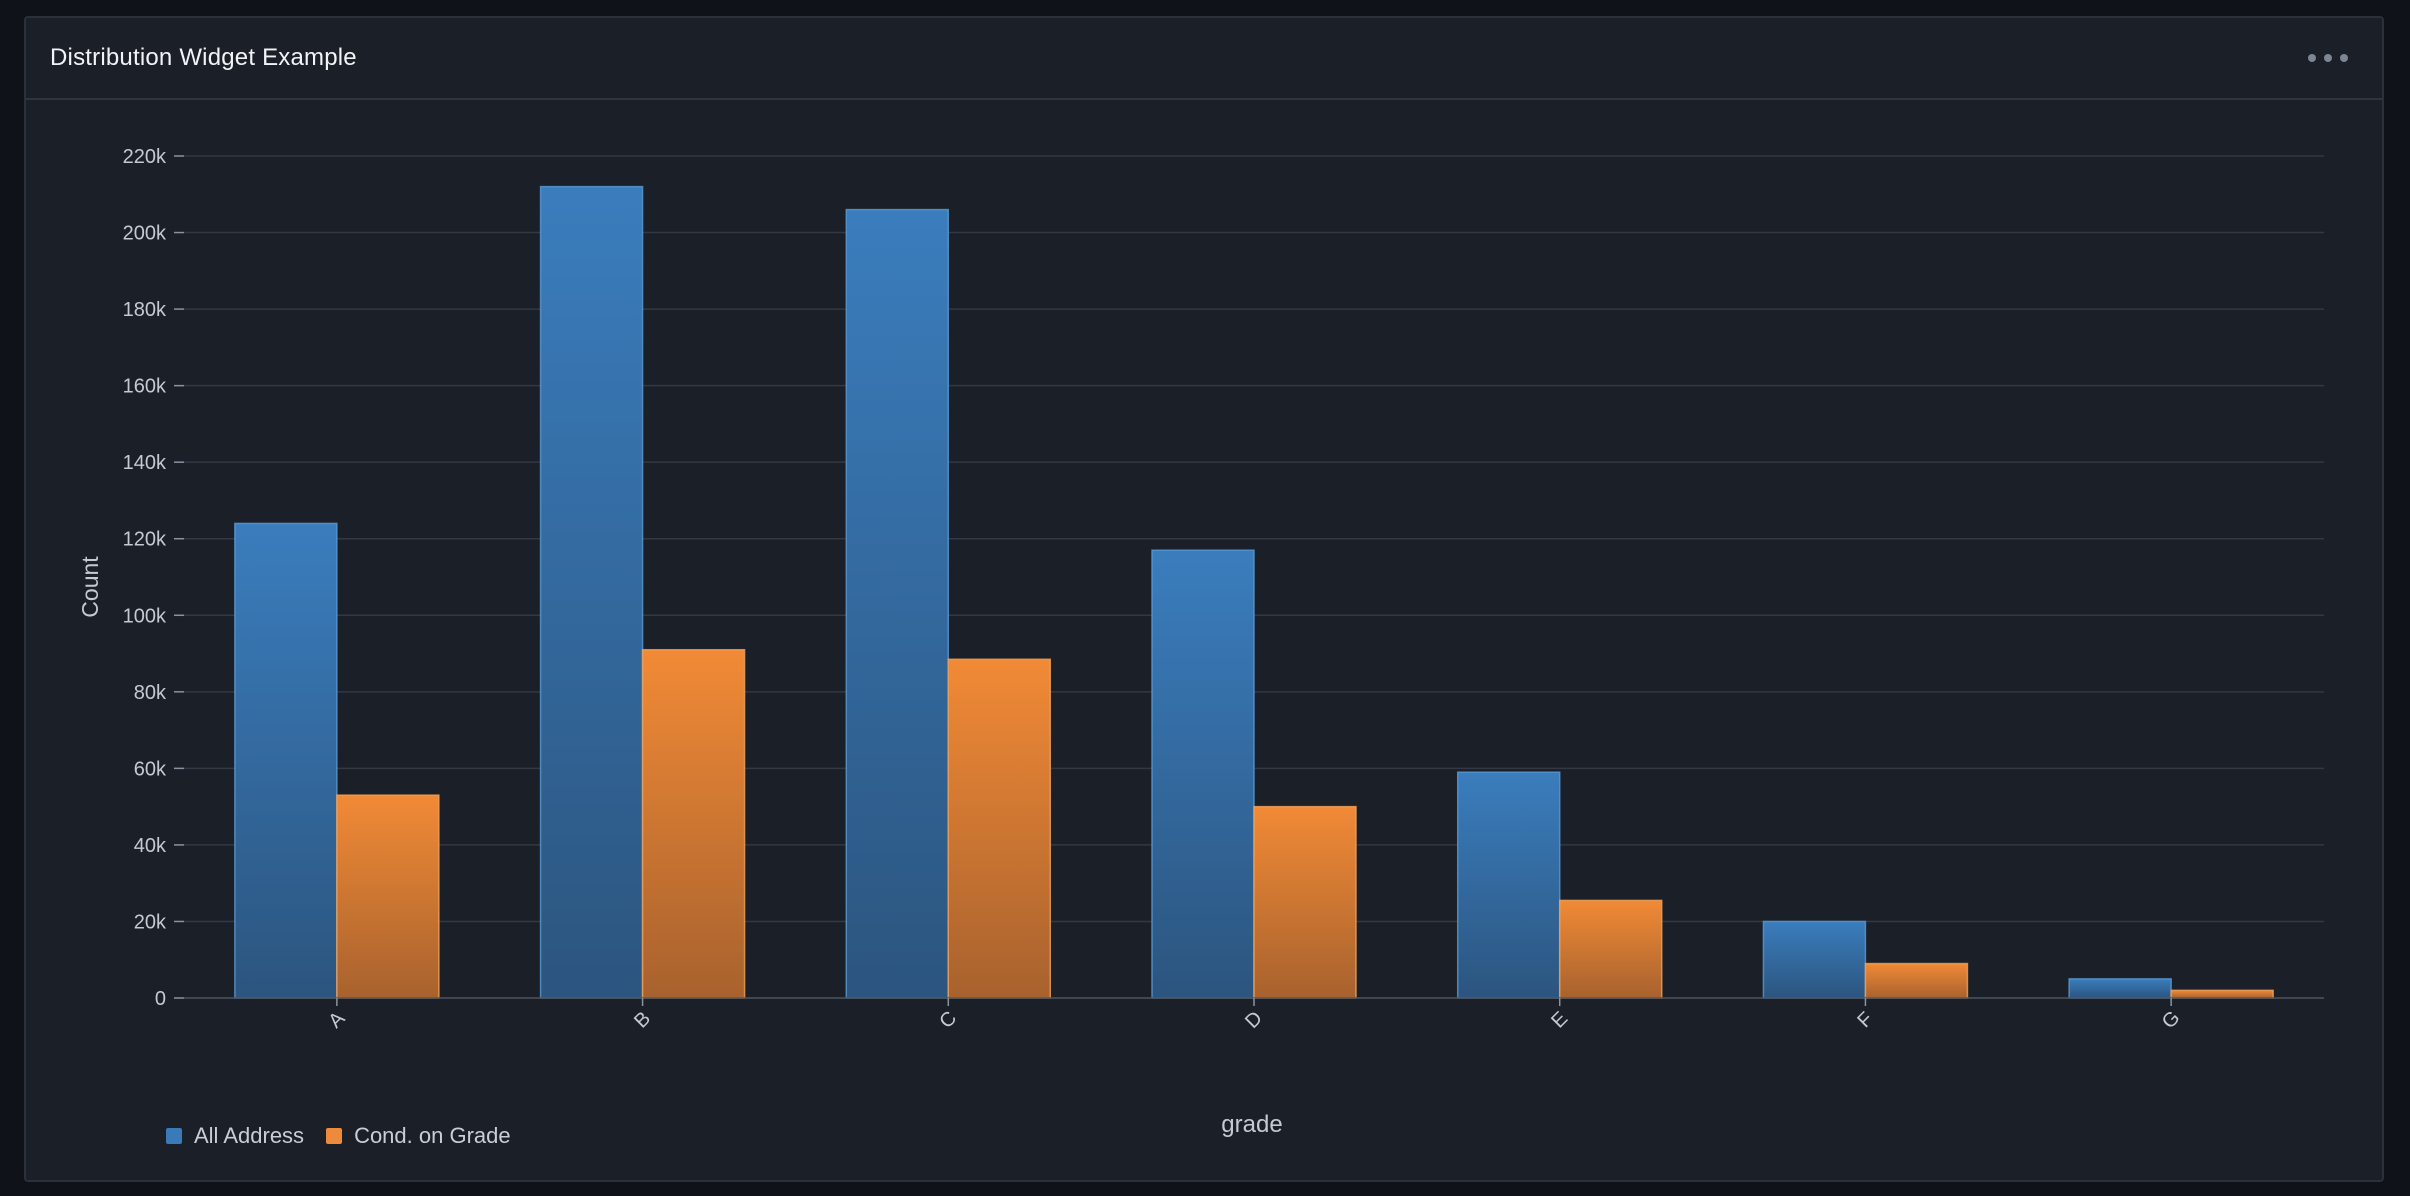 This screenshot has width=2410, height=1196. What do you see at coordinates (1814, 959) in the screenshot?
I see `bar-all-address-F` at bounding box center [1814, 959].